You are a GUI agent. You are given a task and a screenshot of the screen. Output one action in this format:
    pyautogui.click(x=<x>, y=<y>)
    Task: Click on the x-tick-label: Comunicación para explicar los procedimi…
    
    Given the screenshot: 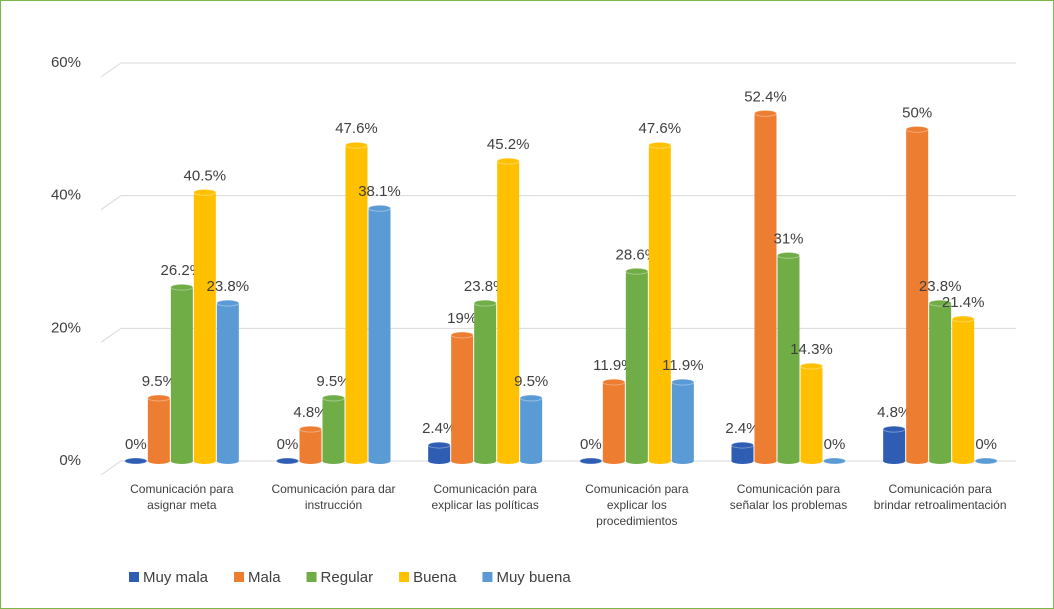 What is the action you would take?
    pyautogui.click(x=637, y=505)
    